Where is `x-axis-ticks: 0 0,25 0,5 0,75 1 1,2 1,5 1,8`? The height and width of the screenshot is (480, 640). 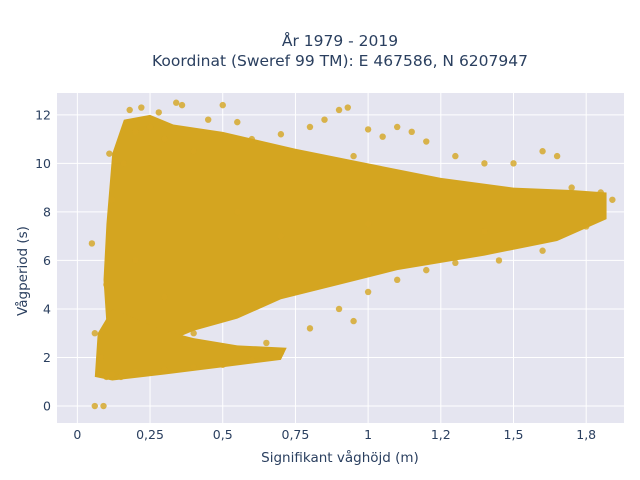
x-axis-ticks: 0 0,25 0,5 0,75 1 1,2 1,5 1,8 is located at coordinates (334, 434).